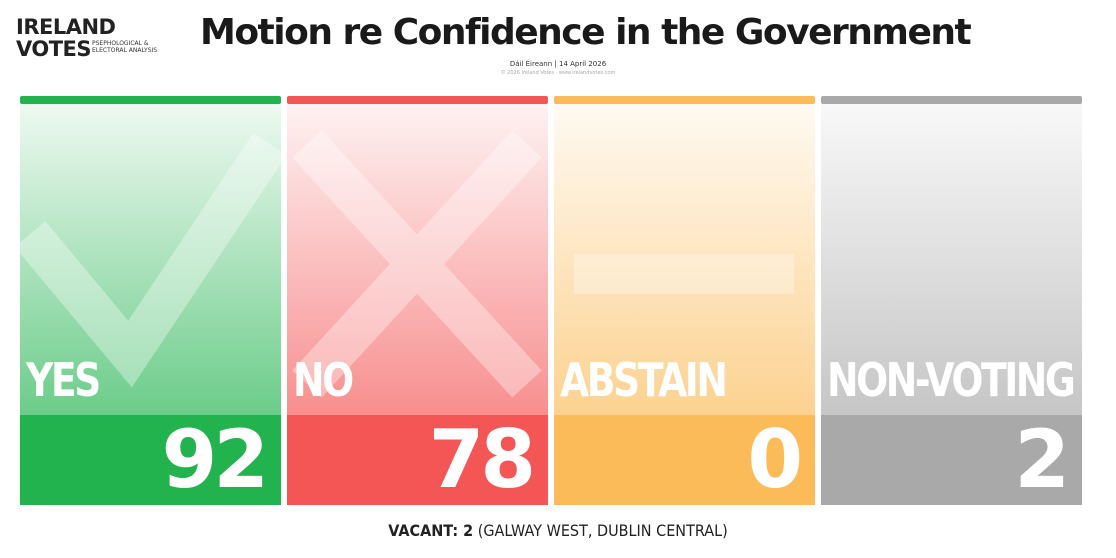  Describe the element at coordinates (150, 460) in the screenshot. I see `card-value-box: 92` at that location.